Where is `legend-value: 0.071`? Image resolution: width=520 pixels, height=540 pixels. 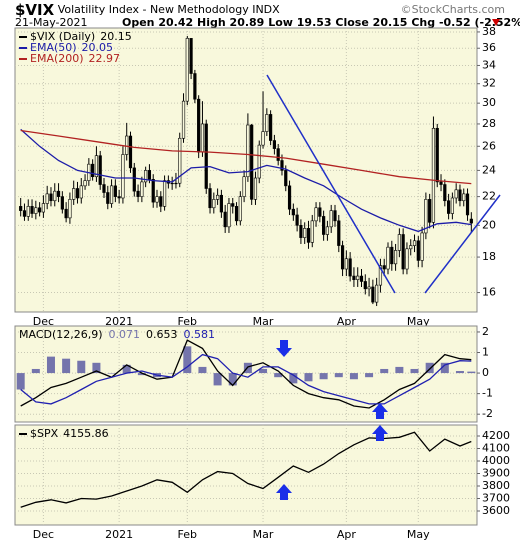
legend-value: 0.071 is located at coordinates (125, 334).